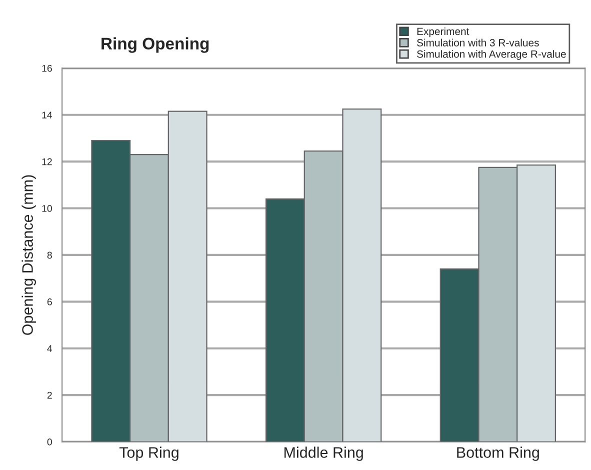  What do you see at coordinates (323, 453) in the screenshot?
I see `x-tick-label: Middle Ring` at bounding box center [323, 453].